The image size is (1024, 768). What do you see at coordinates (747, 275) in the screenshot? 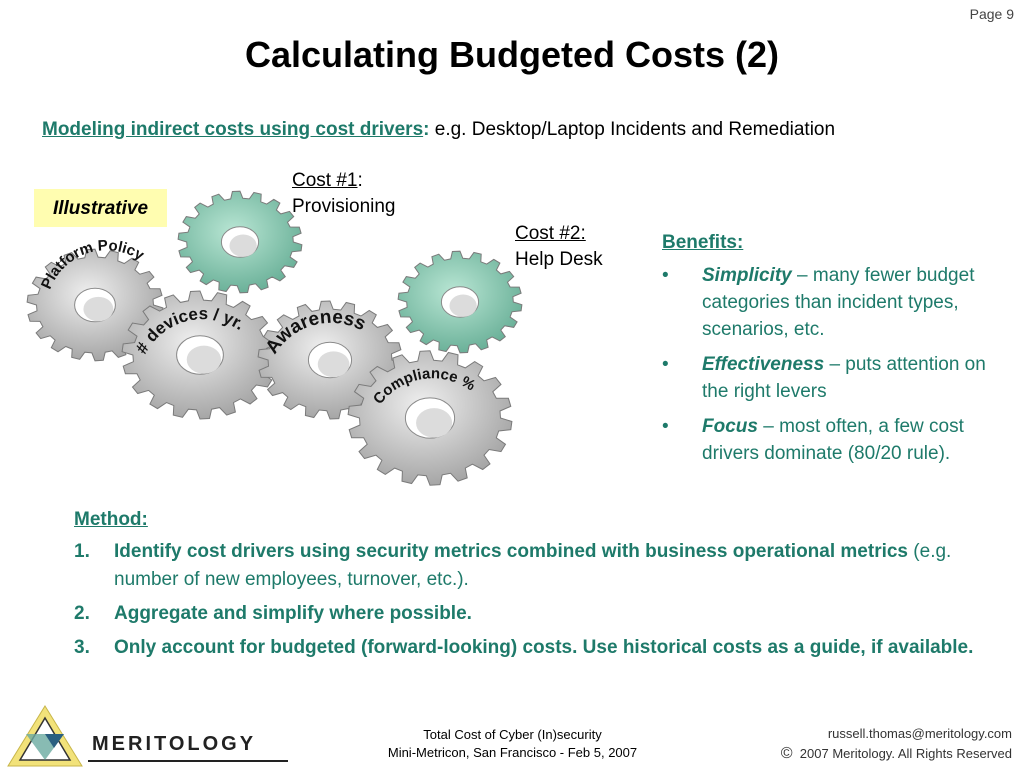
I see `benefit-term: Simplicity` at bounding box center [747, 275].